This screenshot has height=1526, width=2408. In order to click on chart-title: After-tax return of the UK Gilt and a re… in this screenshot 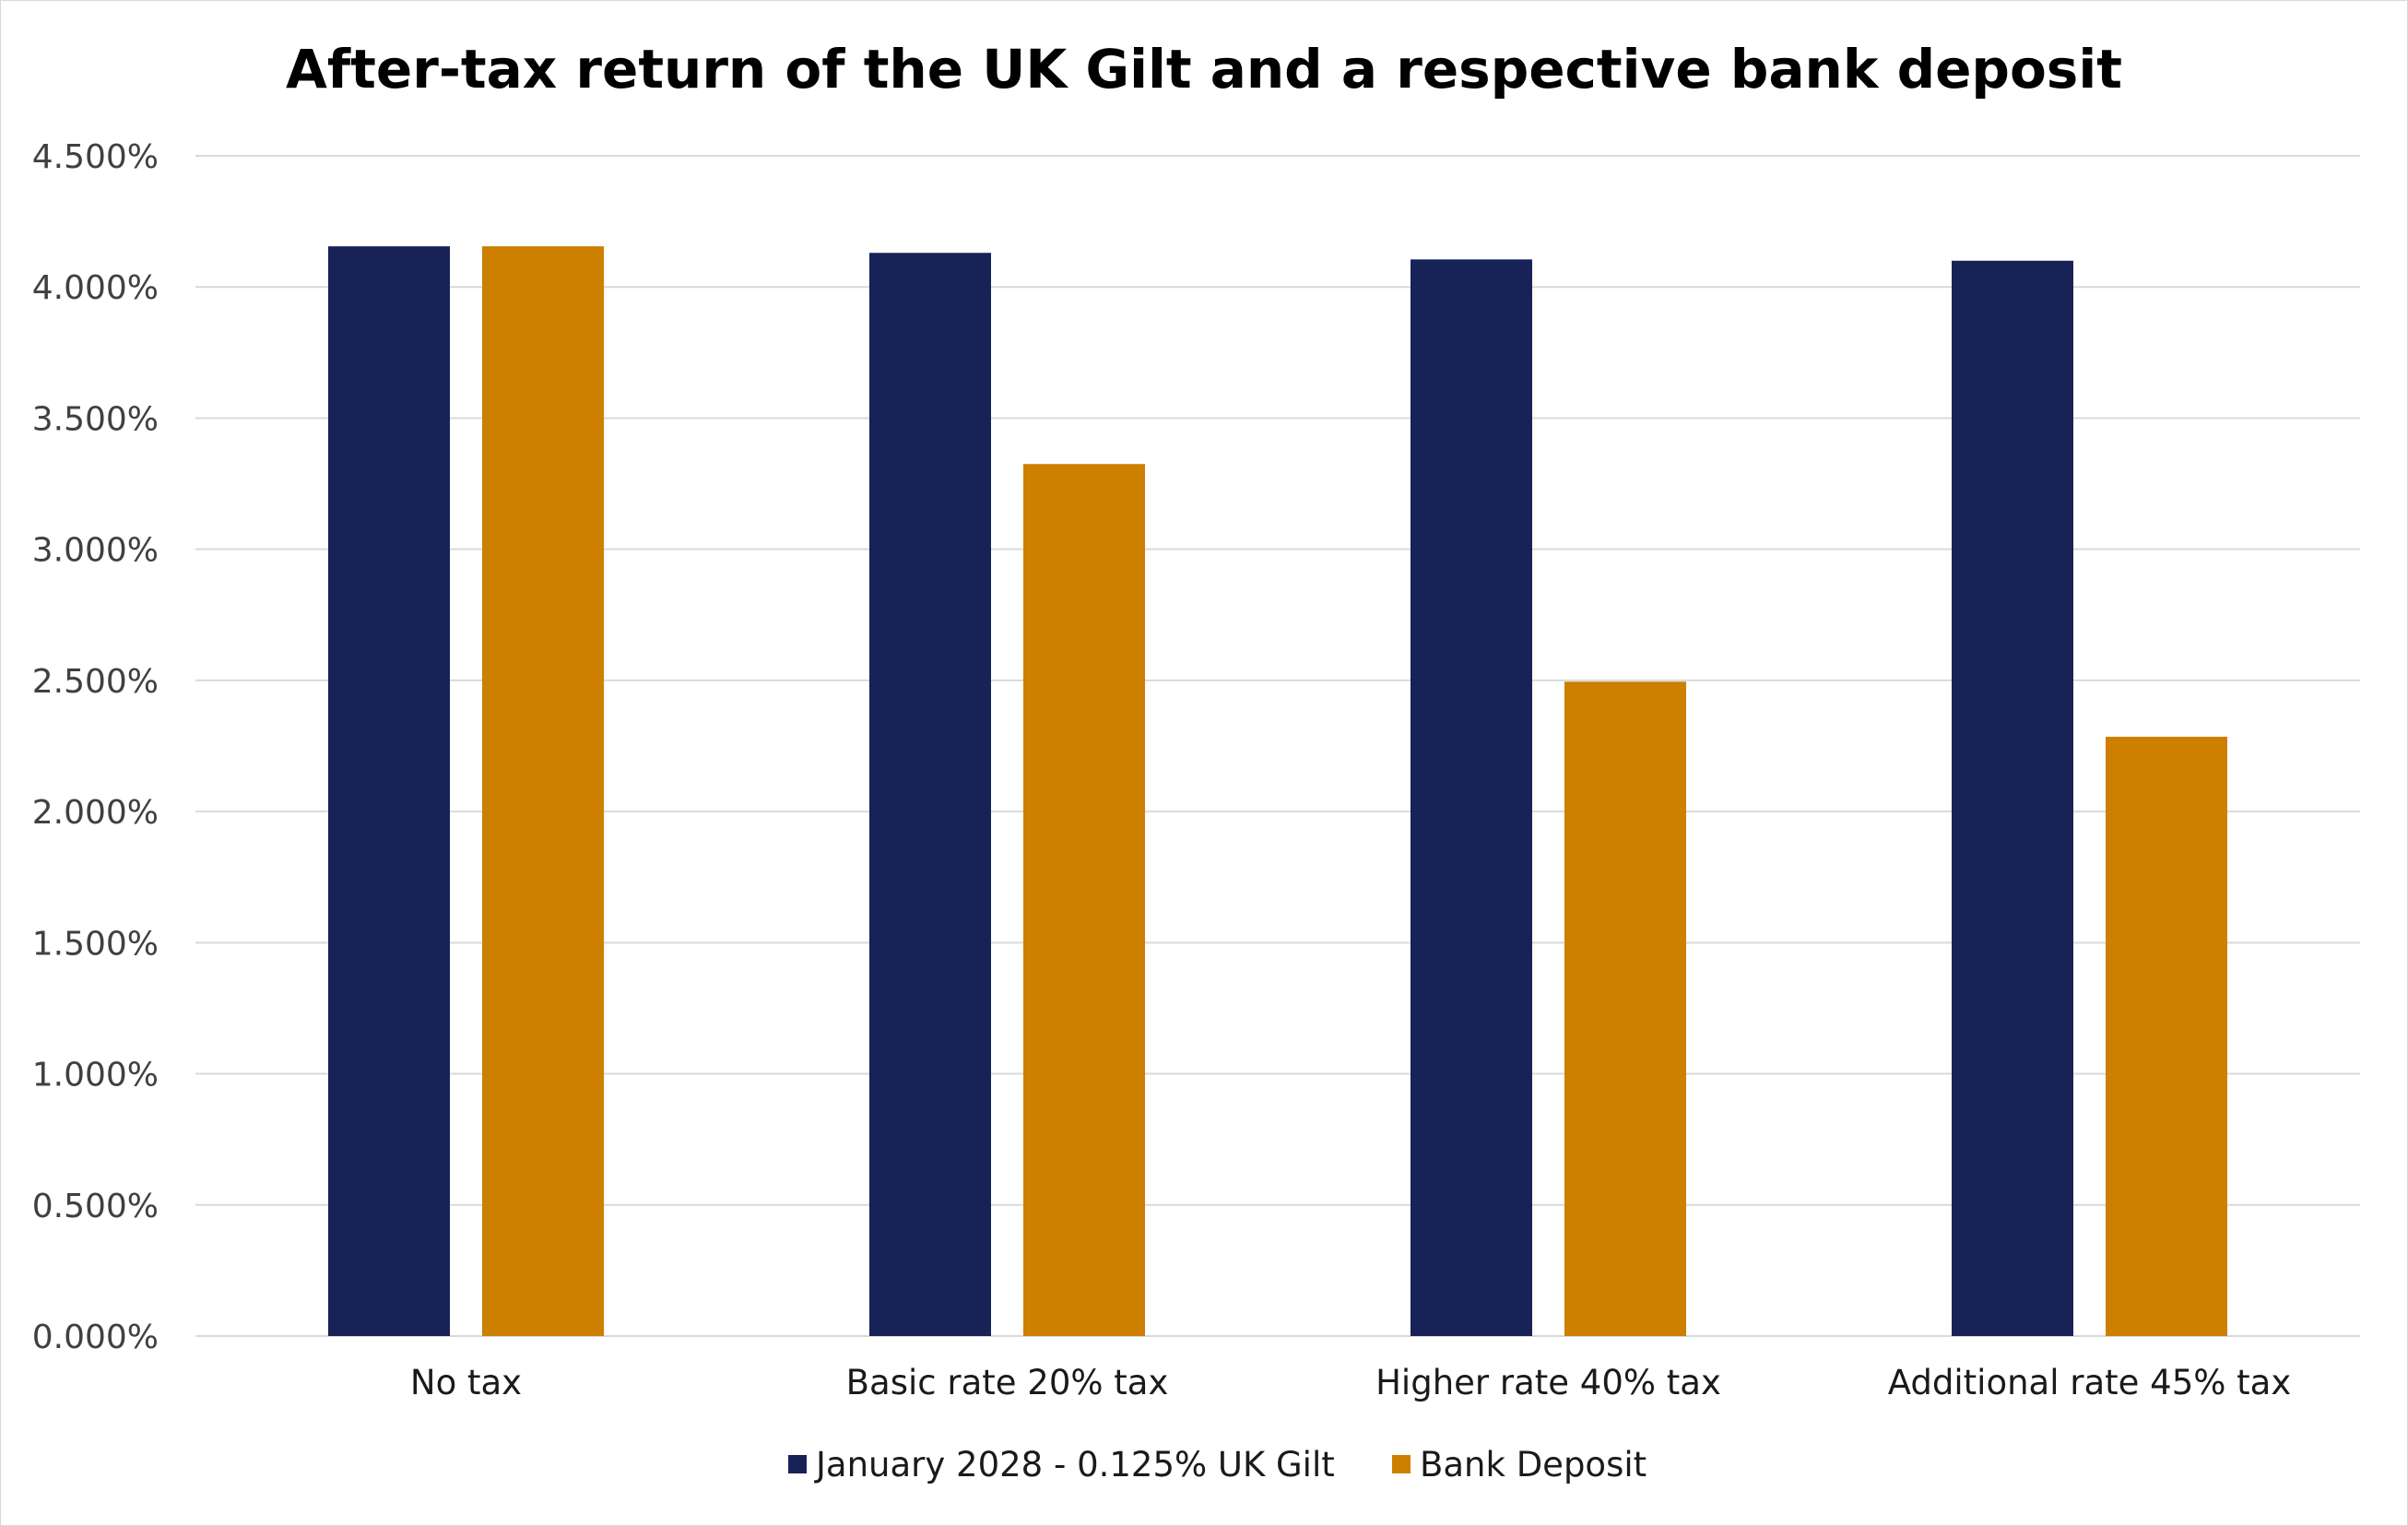, I will do `click(1204, 69)`.